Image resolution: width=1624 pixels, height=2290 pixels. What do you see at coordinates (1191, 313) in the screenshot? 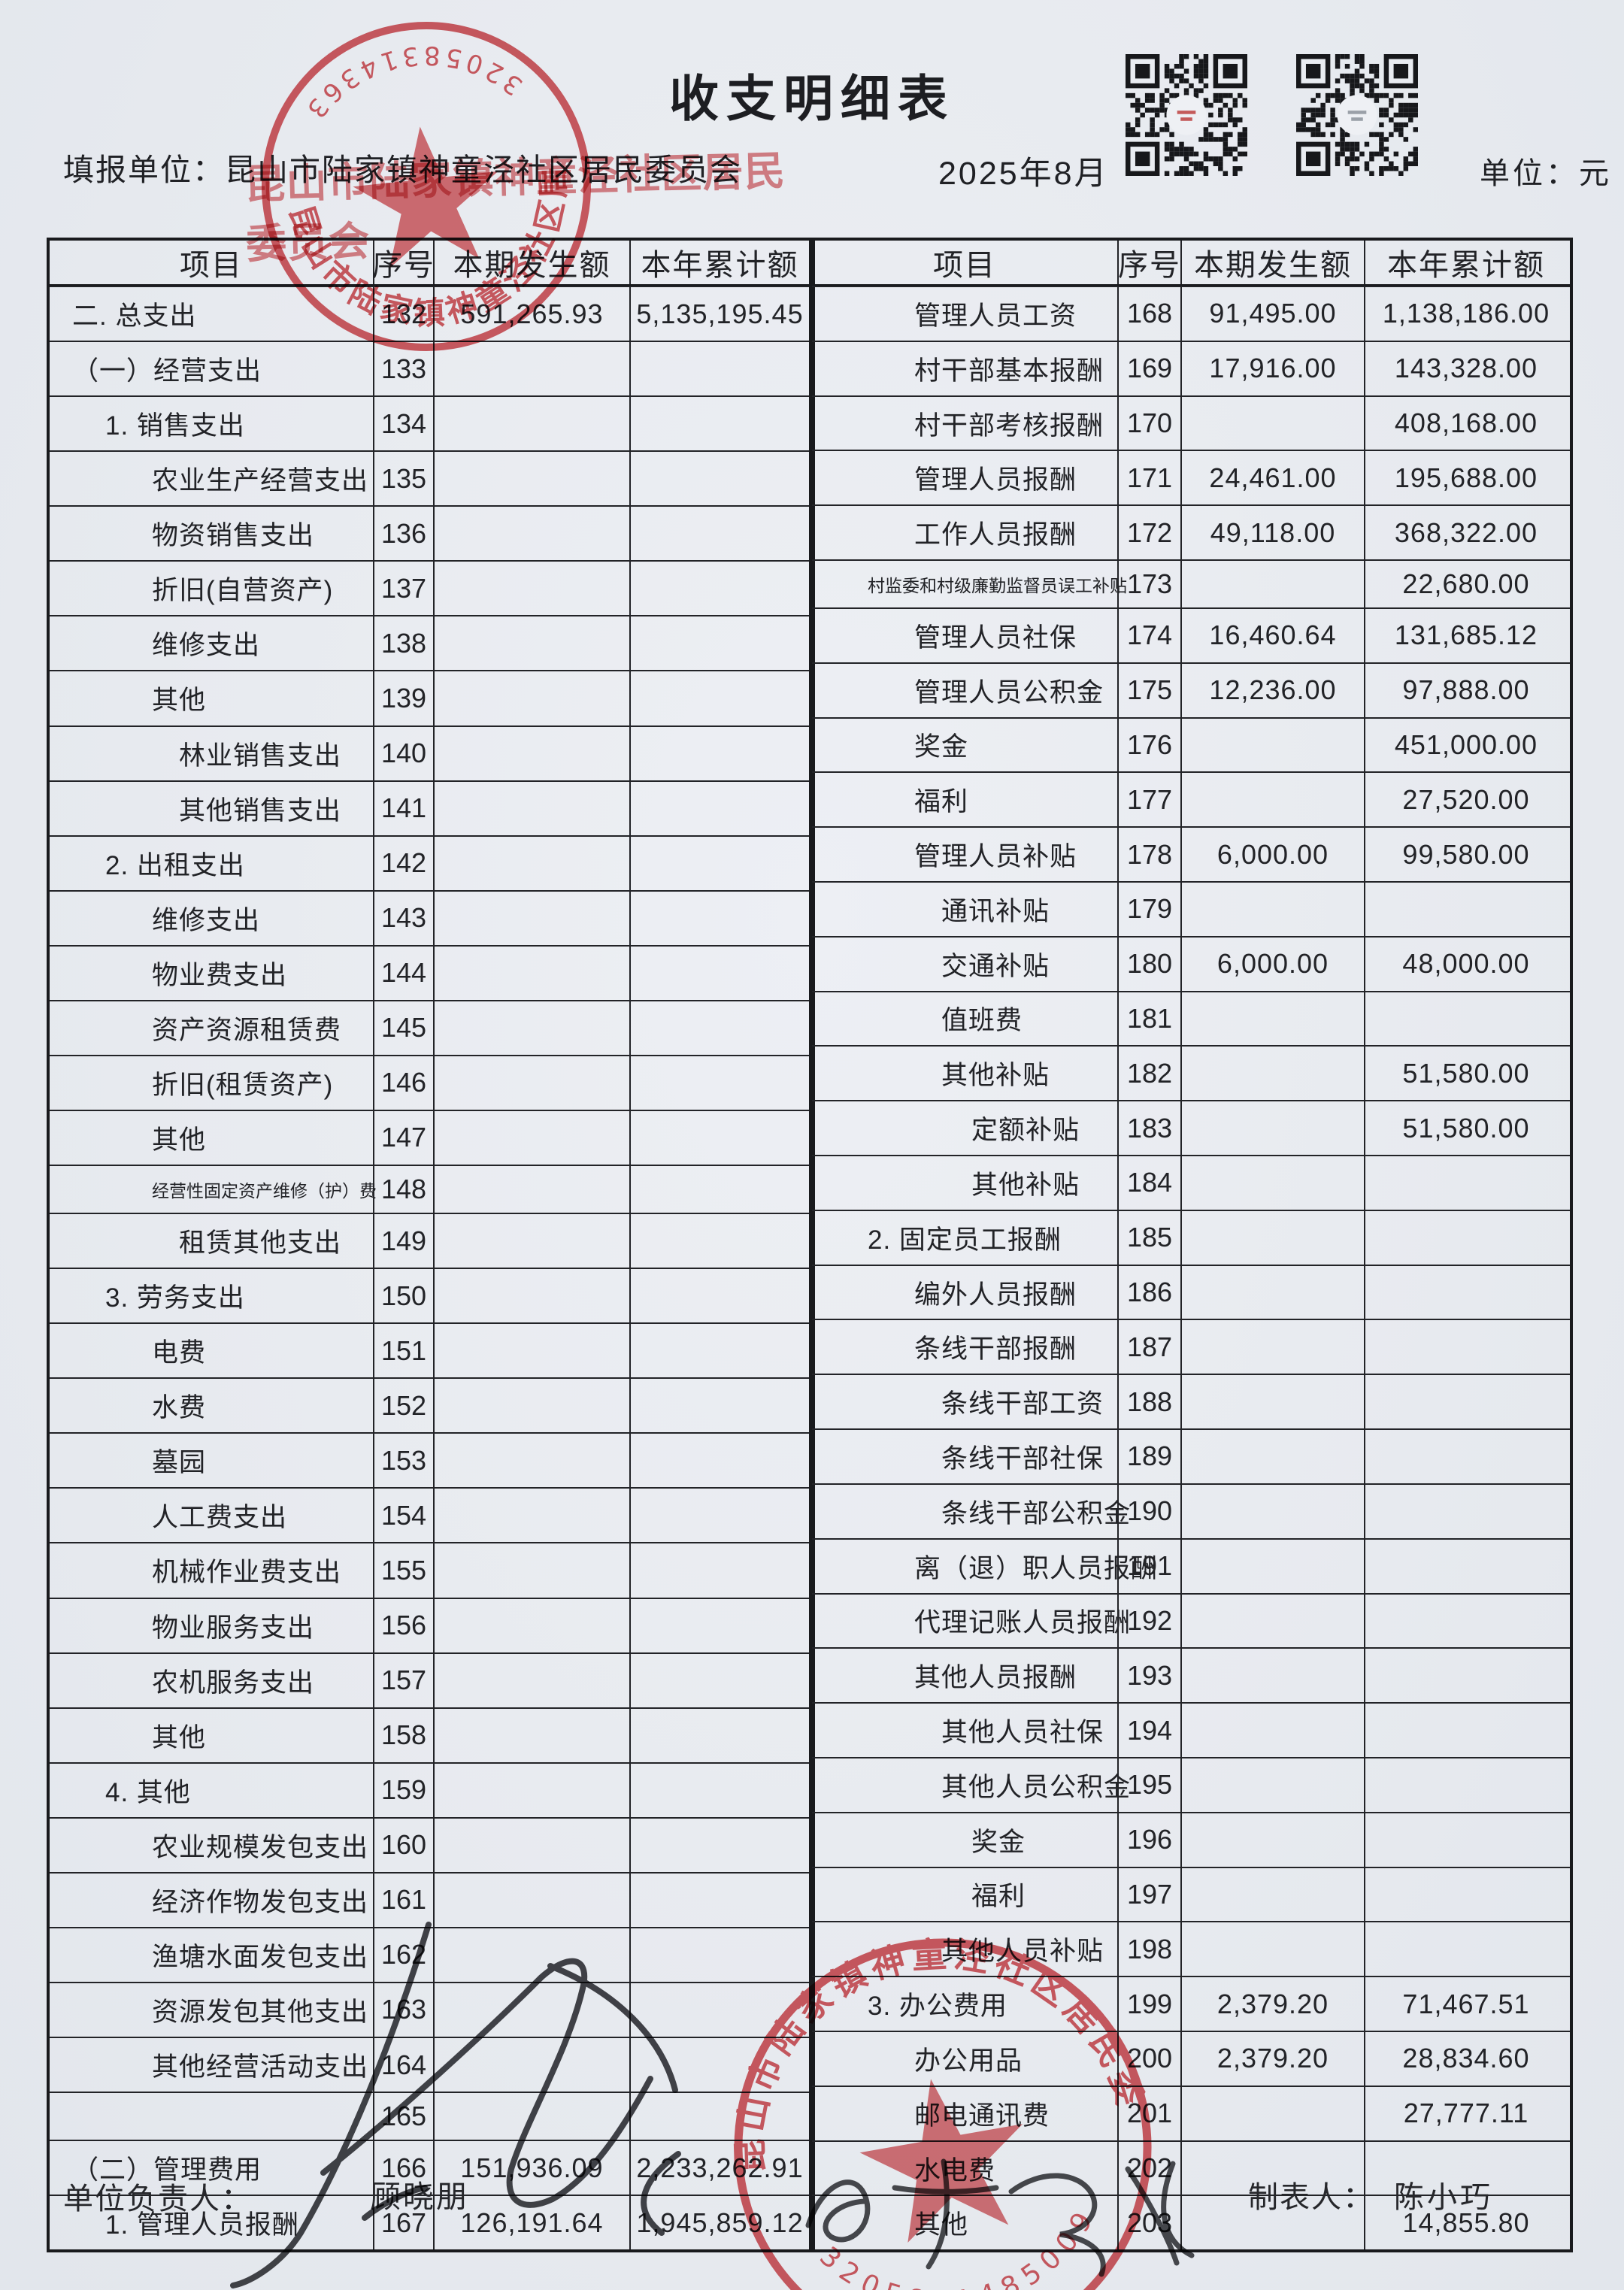
I see `table-row: 管理人员工资 168 91,495.00 1,138,186.00` at bounding box center [1191, 313].